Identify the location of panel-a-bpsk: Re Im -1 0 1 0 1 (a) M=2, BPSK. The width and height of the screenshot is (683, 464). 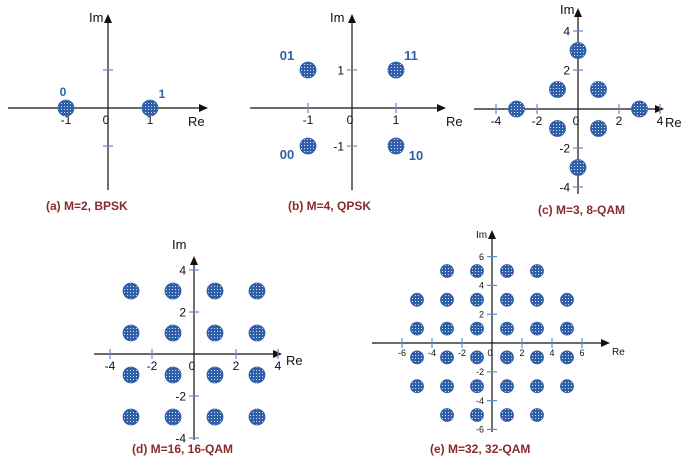
(108, 111).